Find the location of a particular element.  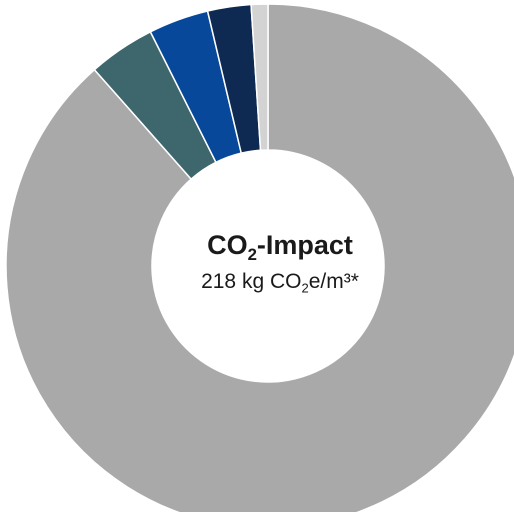

center-title: CO2-Impact is located at coordinates (280, 246).